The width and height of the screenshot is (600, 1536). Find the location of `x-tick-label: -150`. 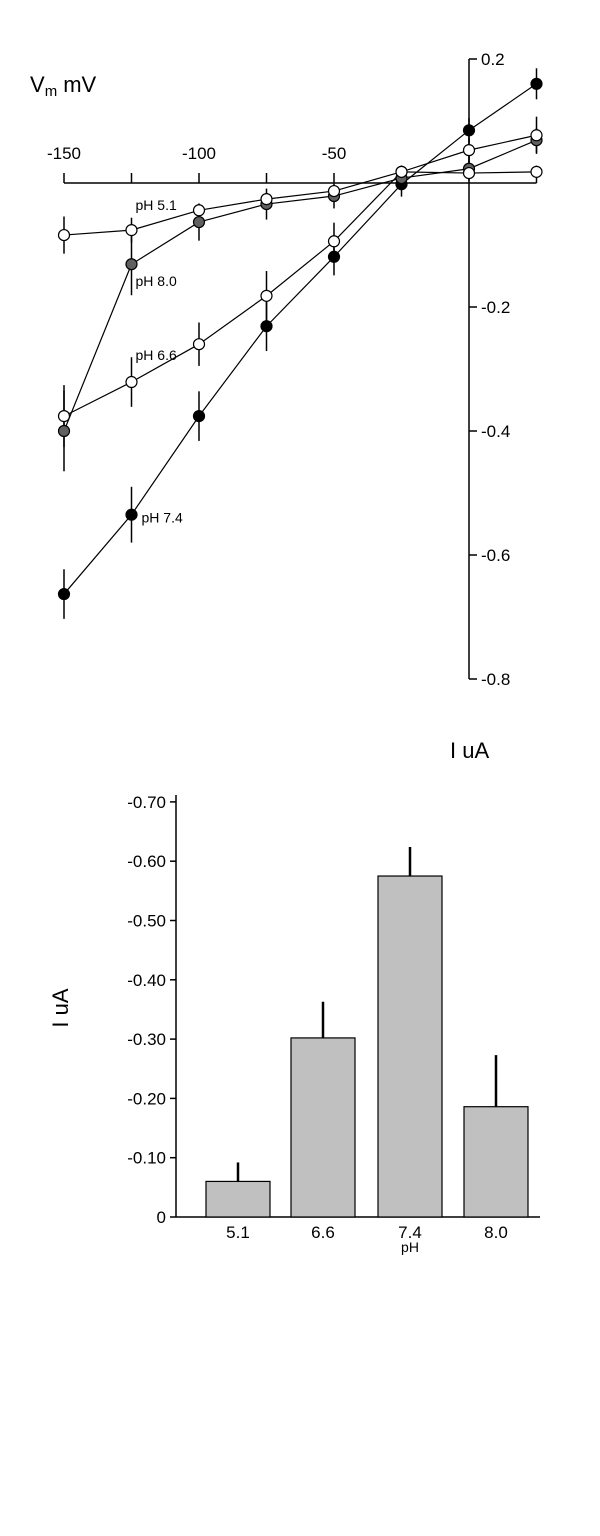

x-tick-label: -150 is located at coordinates (64, 153).